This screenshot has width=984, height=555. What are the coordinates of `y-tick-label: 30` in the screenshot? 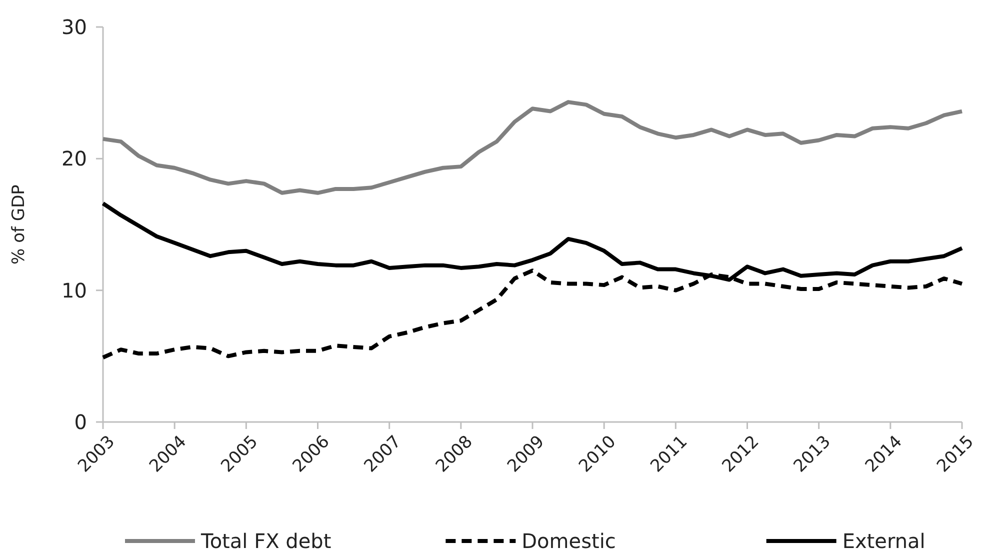 It's located at (74, 27).